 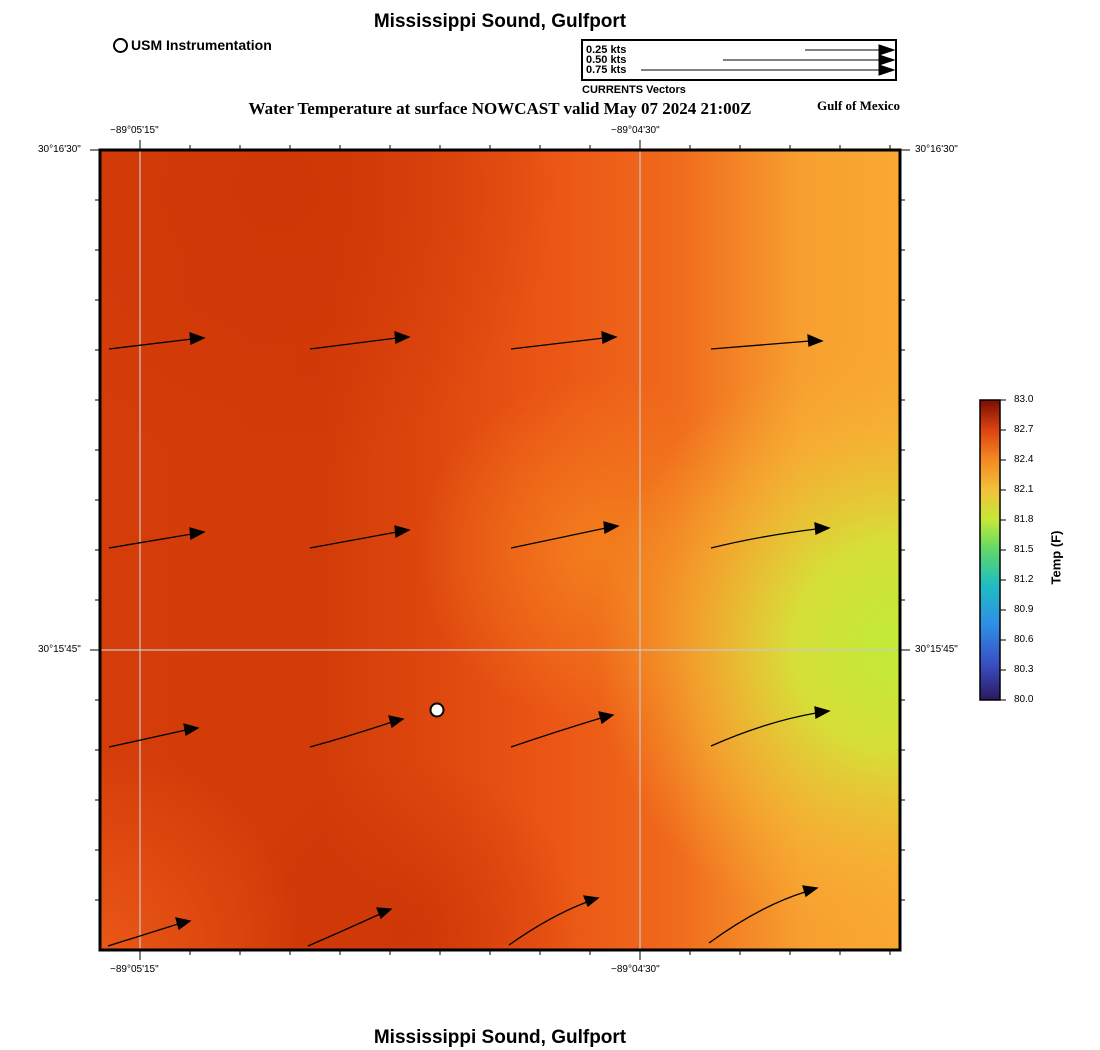 I want to click on colorbar-label: 82.1, so click(x=1024, y=489).